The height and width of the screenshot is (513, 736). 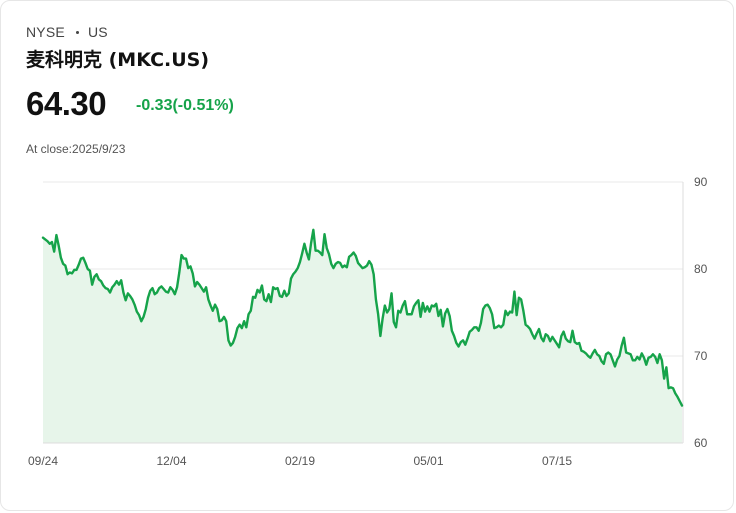 What do you see at coordinates (77, 32) in the screenshot?
I see `separator-dot` at bounding box center [77, 32].